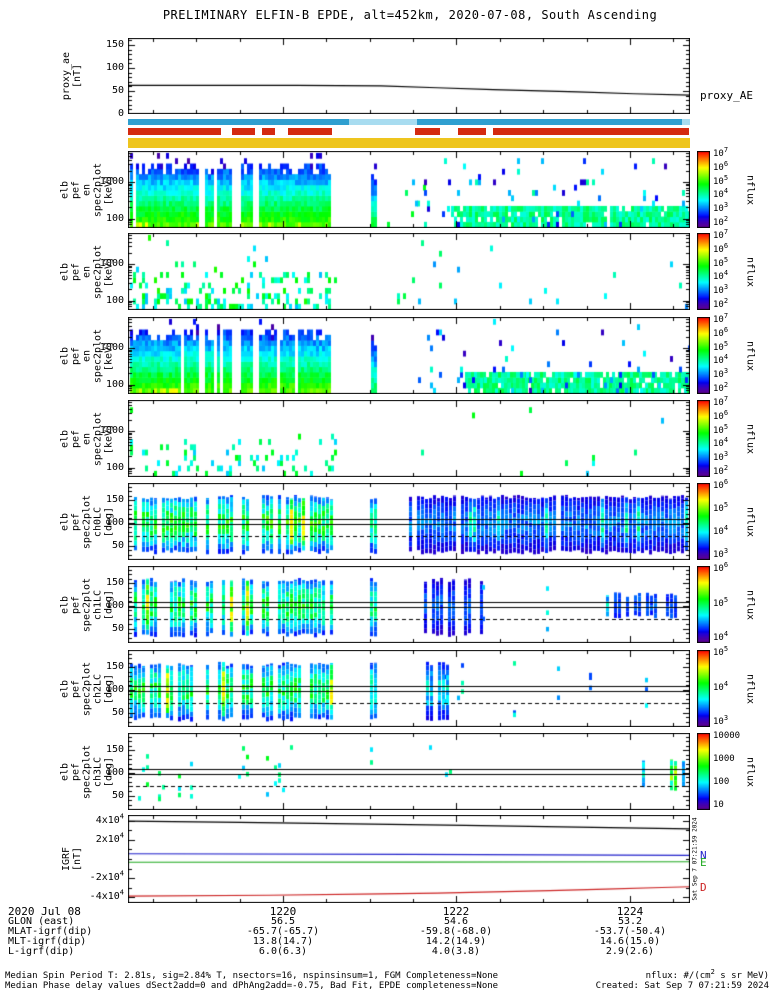 Image resolution: width=775 pixels, height=1000 pixels. I want to click on info-value: -59.8(-68.0), so click(456, 931).